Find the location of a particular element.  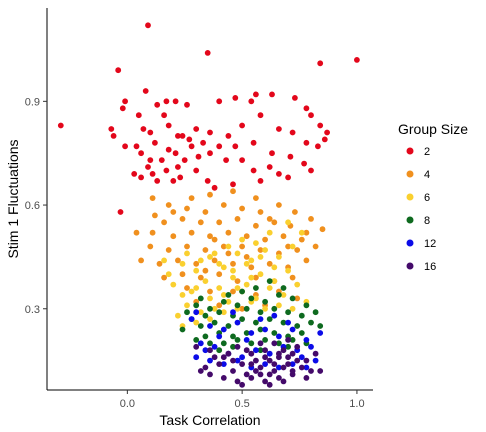

y-axis-title: Stim 1 Fluctuations is located at coordinates (13, 198).